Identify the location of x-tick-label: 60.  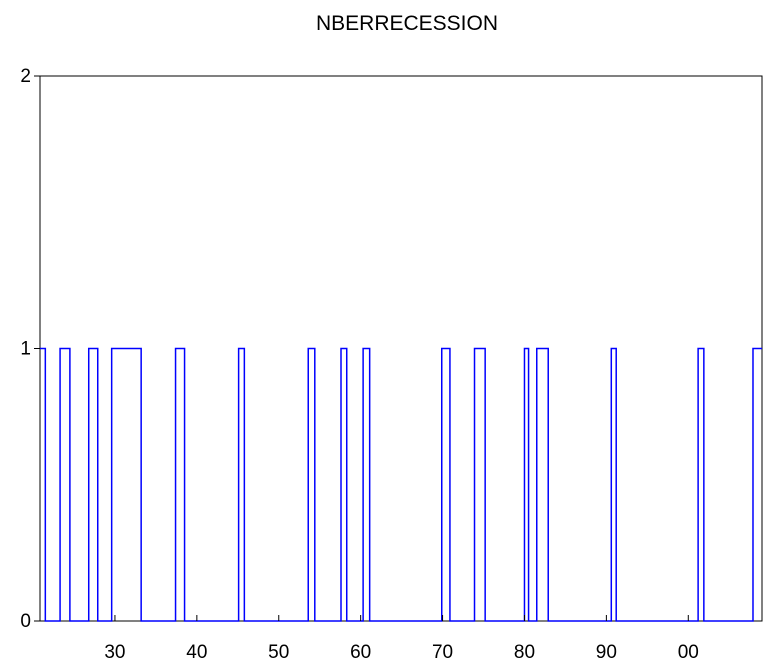
(360, 652).